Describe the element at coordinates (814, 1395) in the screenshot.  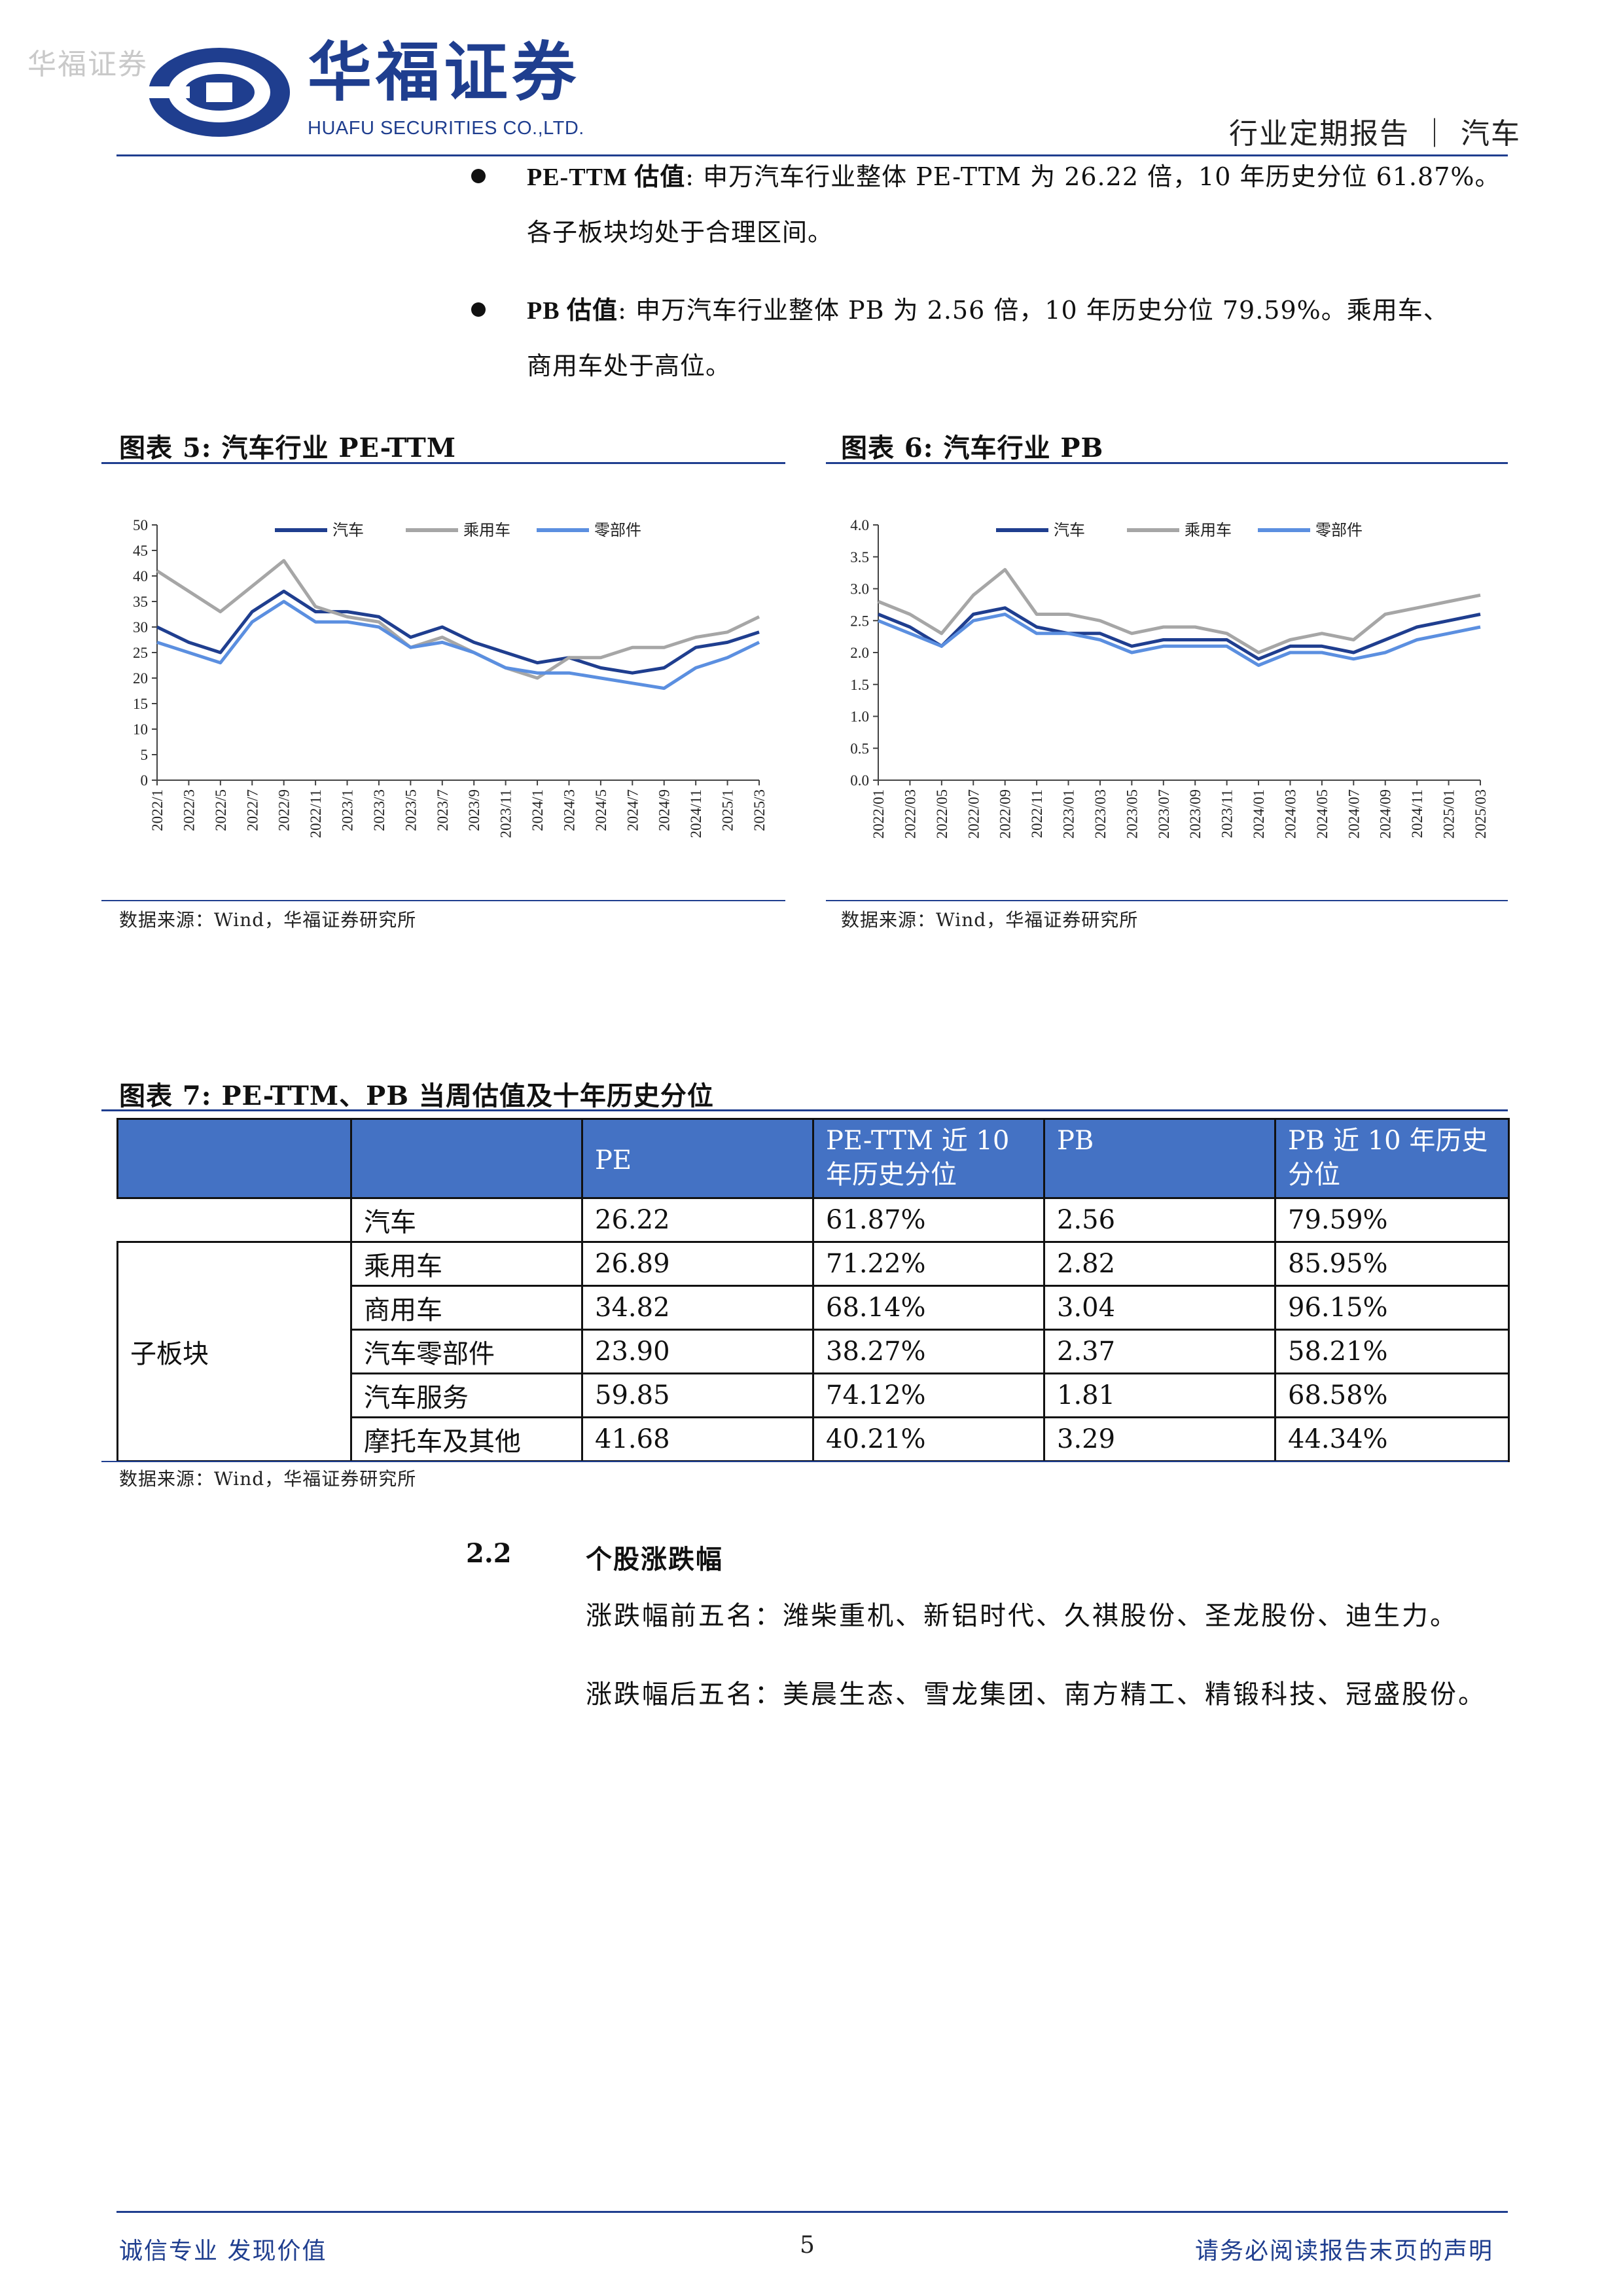
I see `table-row: 汽车服务 59.85 74.12% 1.81 68.58%` at that location.